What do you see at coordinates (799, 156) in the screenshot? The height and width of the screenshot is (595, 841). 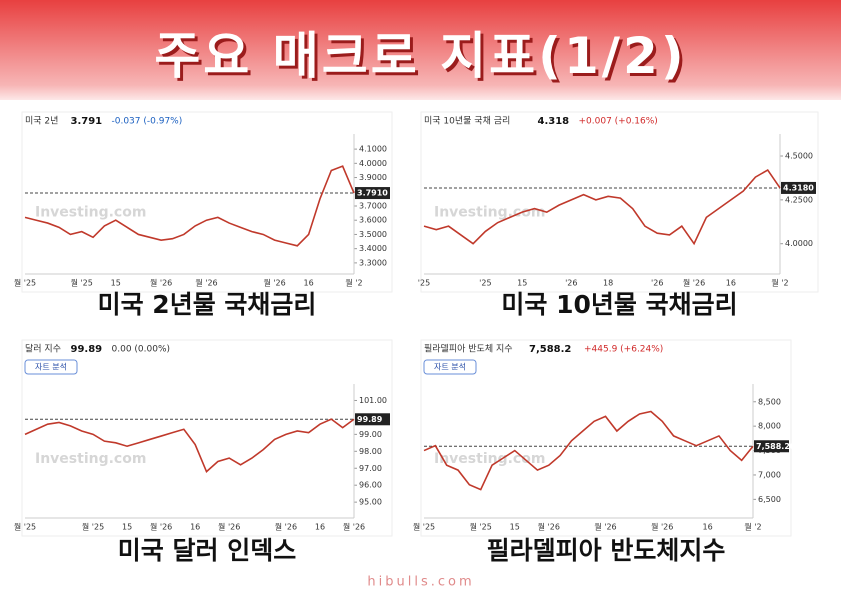 I see `y-tick-label: 4.5000` at bounding box center [799, 156].